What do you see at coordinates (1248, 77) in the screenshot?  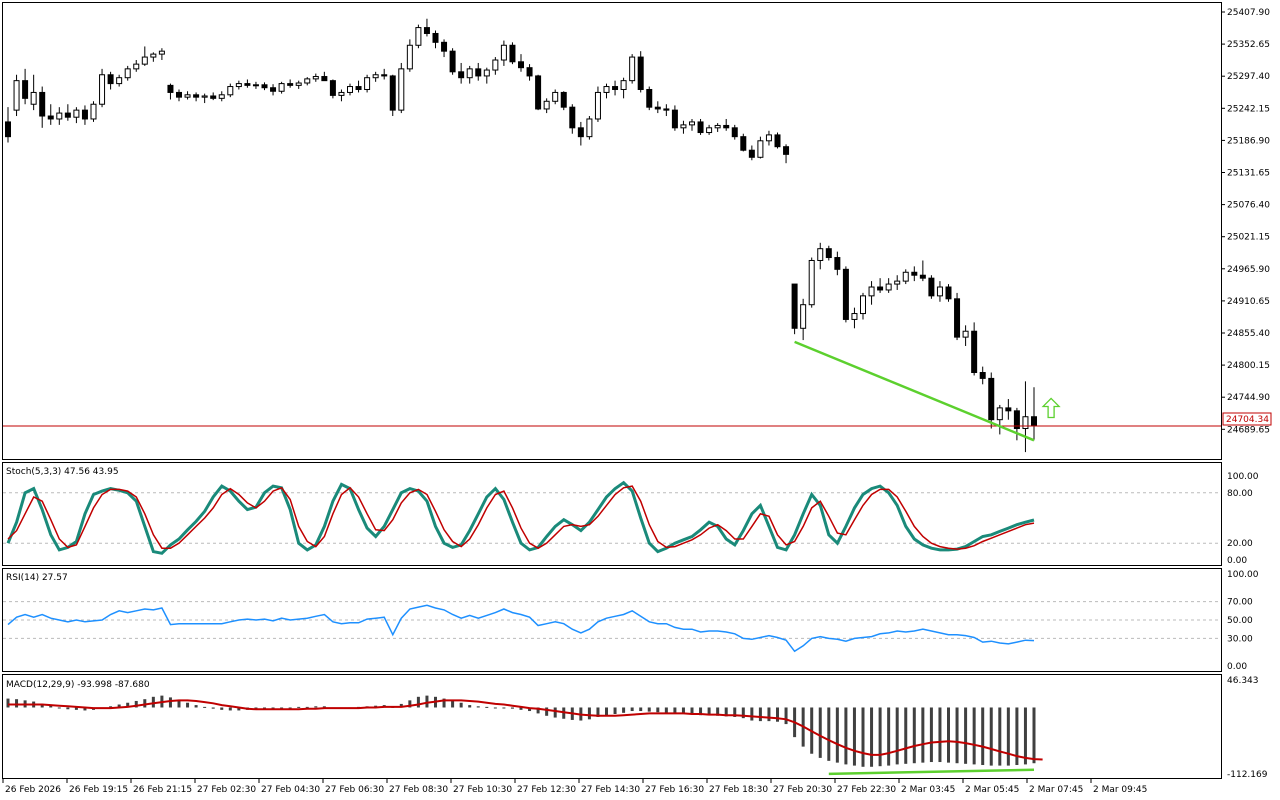 I see `price-axis-label: 25297.40` at bounding box center [1248, 77].